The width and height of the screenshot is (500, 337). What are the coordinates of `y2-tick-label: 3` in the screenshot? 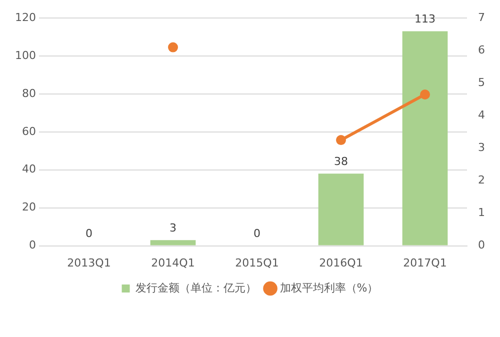 It's located at (481, 147).